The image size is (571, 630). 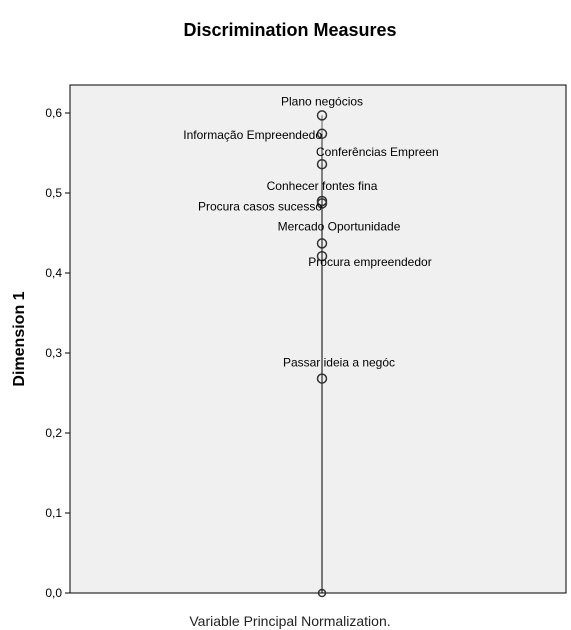 What do you see at coordinates (322, 186) in the screenshot?
I see `point-label: Conhecer fontes fina` at bounding box center [322, 186].